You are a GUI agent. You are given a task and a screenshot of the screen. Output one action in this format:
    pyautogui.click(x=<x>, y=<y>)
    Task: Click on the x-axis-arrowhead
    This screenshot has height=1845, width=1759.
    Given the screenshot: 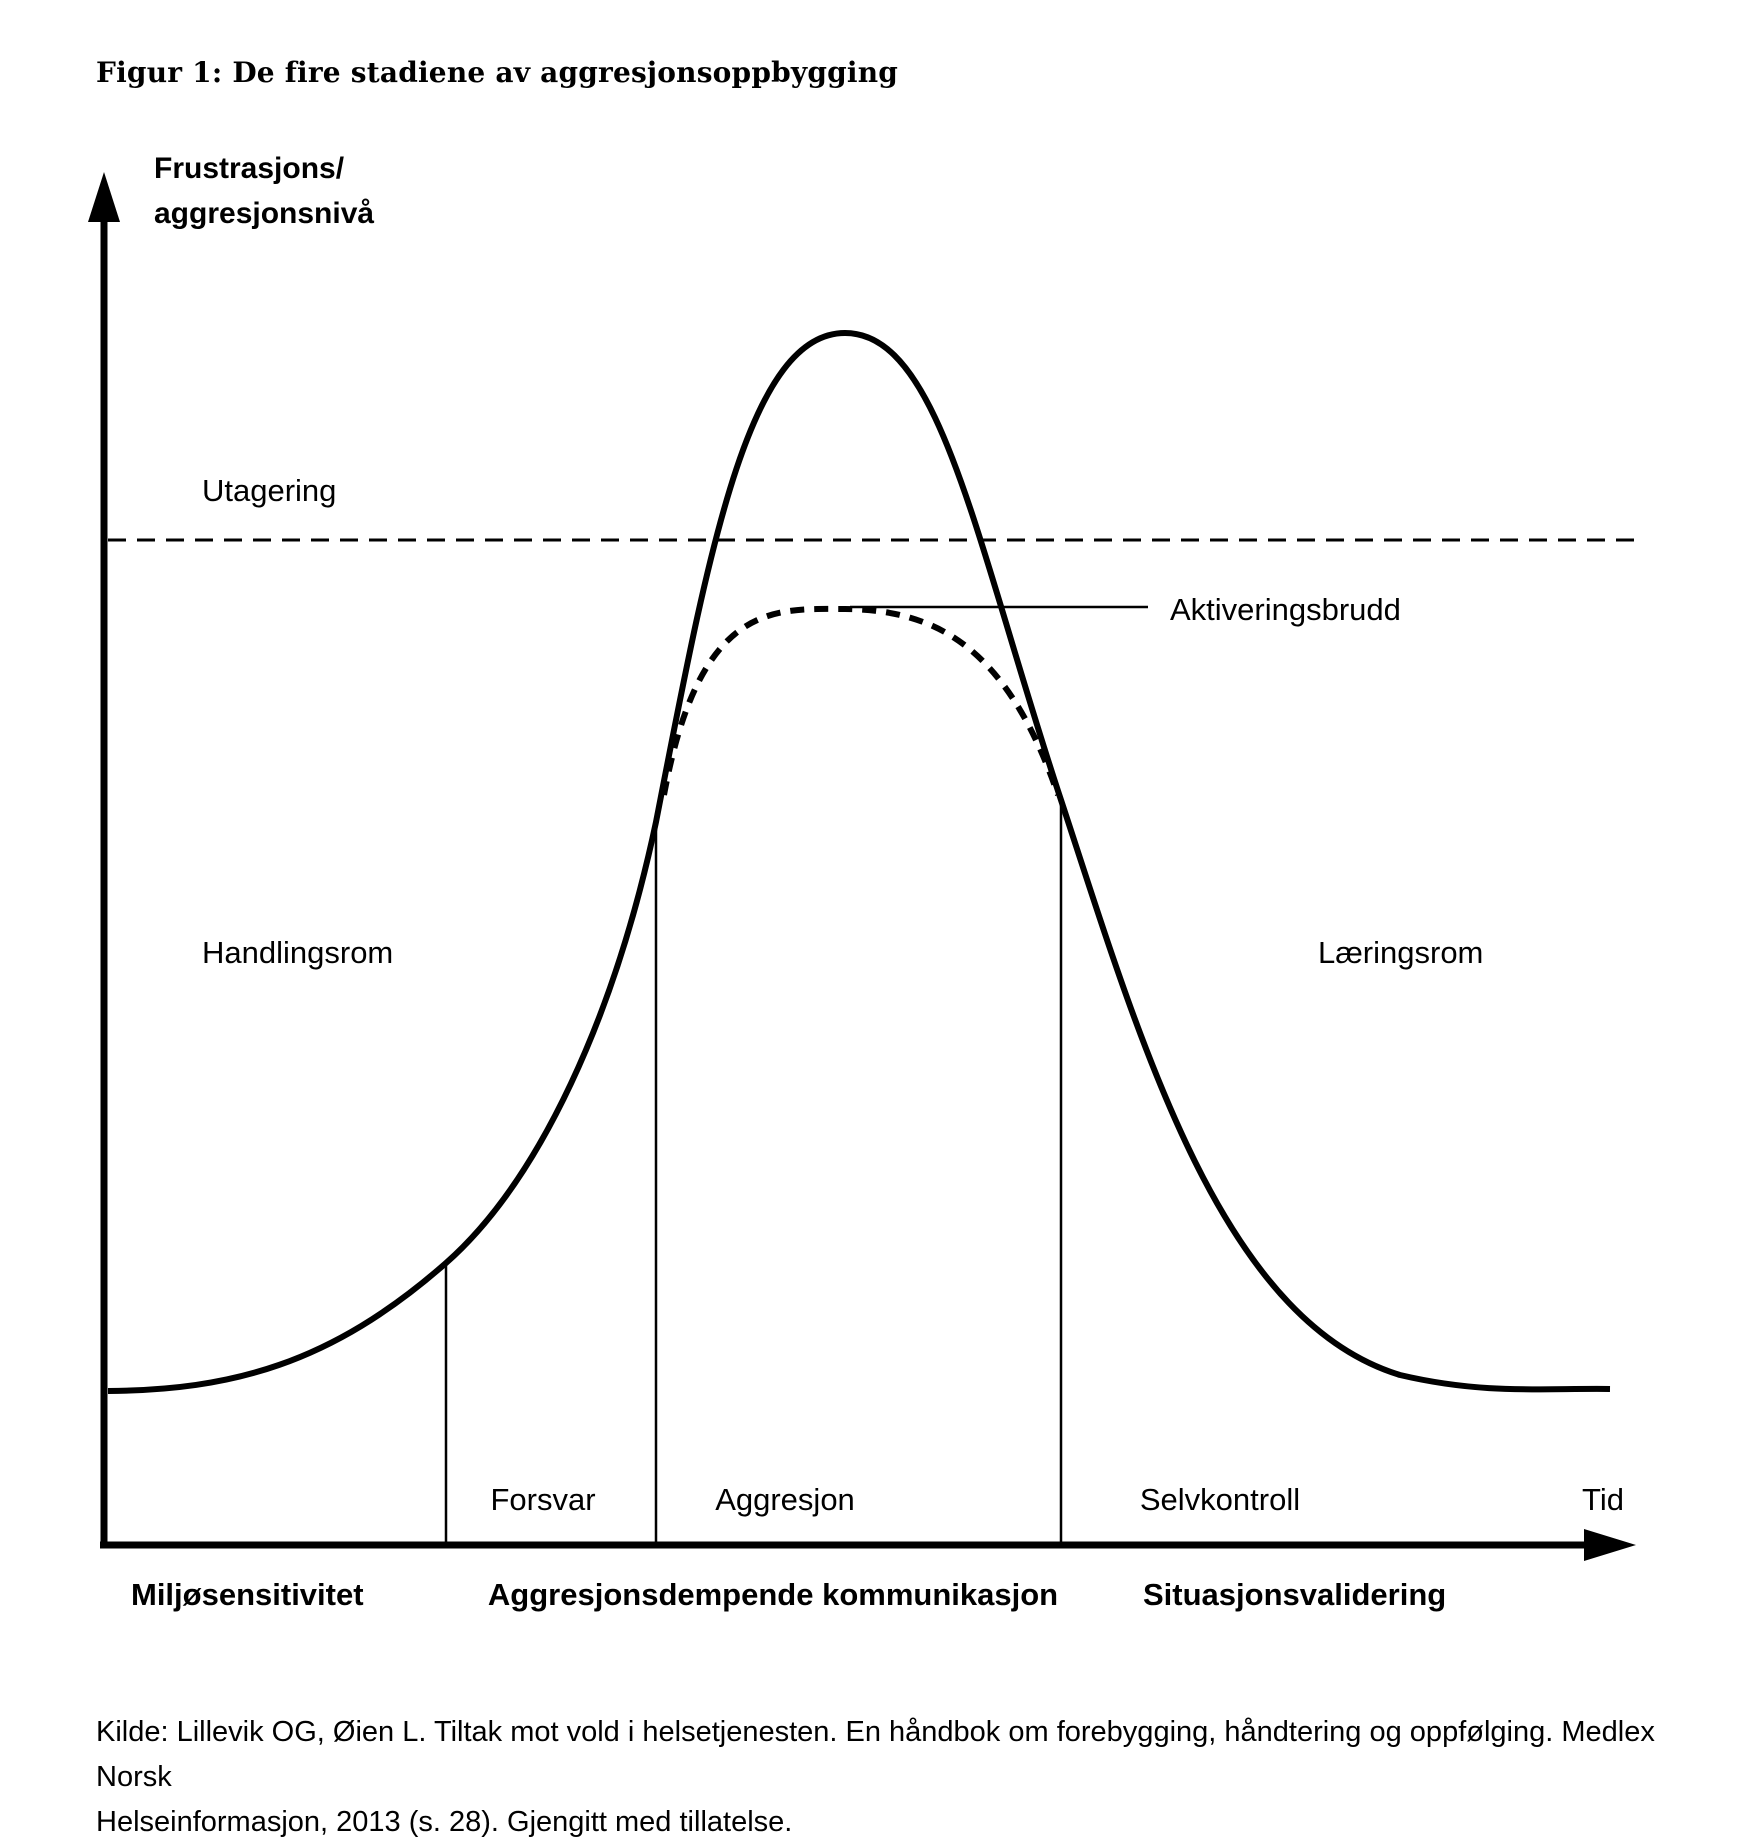 What is the action you would take?
    pyautogui.click(x=1610, y=1545)
    